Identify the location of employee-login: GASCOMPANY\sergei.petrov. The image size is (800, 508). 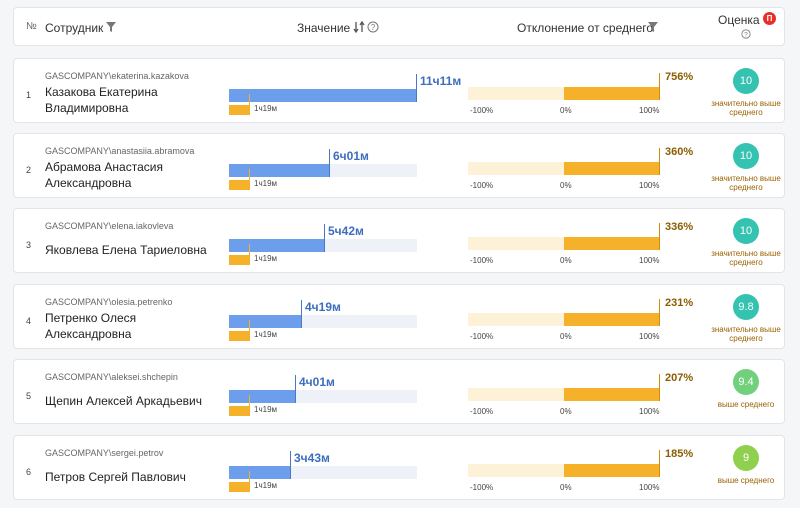
(104, 453).